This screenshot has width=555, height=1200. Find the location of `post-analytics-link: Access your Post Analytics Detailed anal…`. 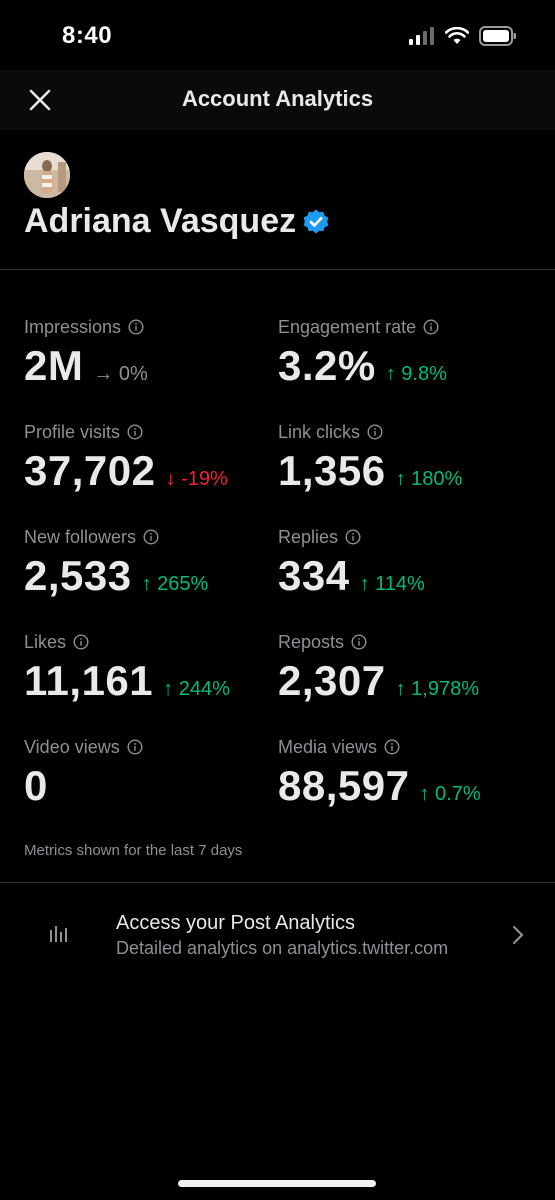

post-analytics-link: Access your Post Analytics Detailed anal… is located at coordinates (277, 934).